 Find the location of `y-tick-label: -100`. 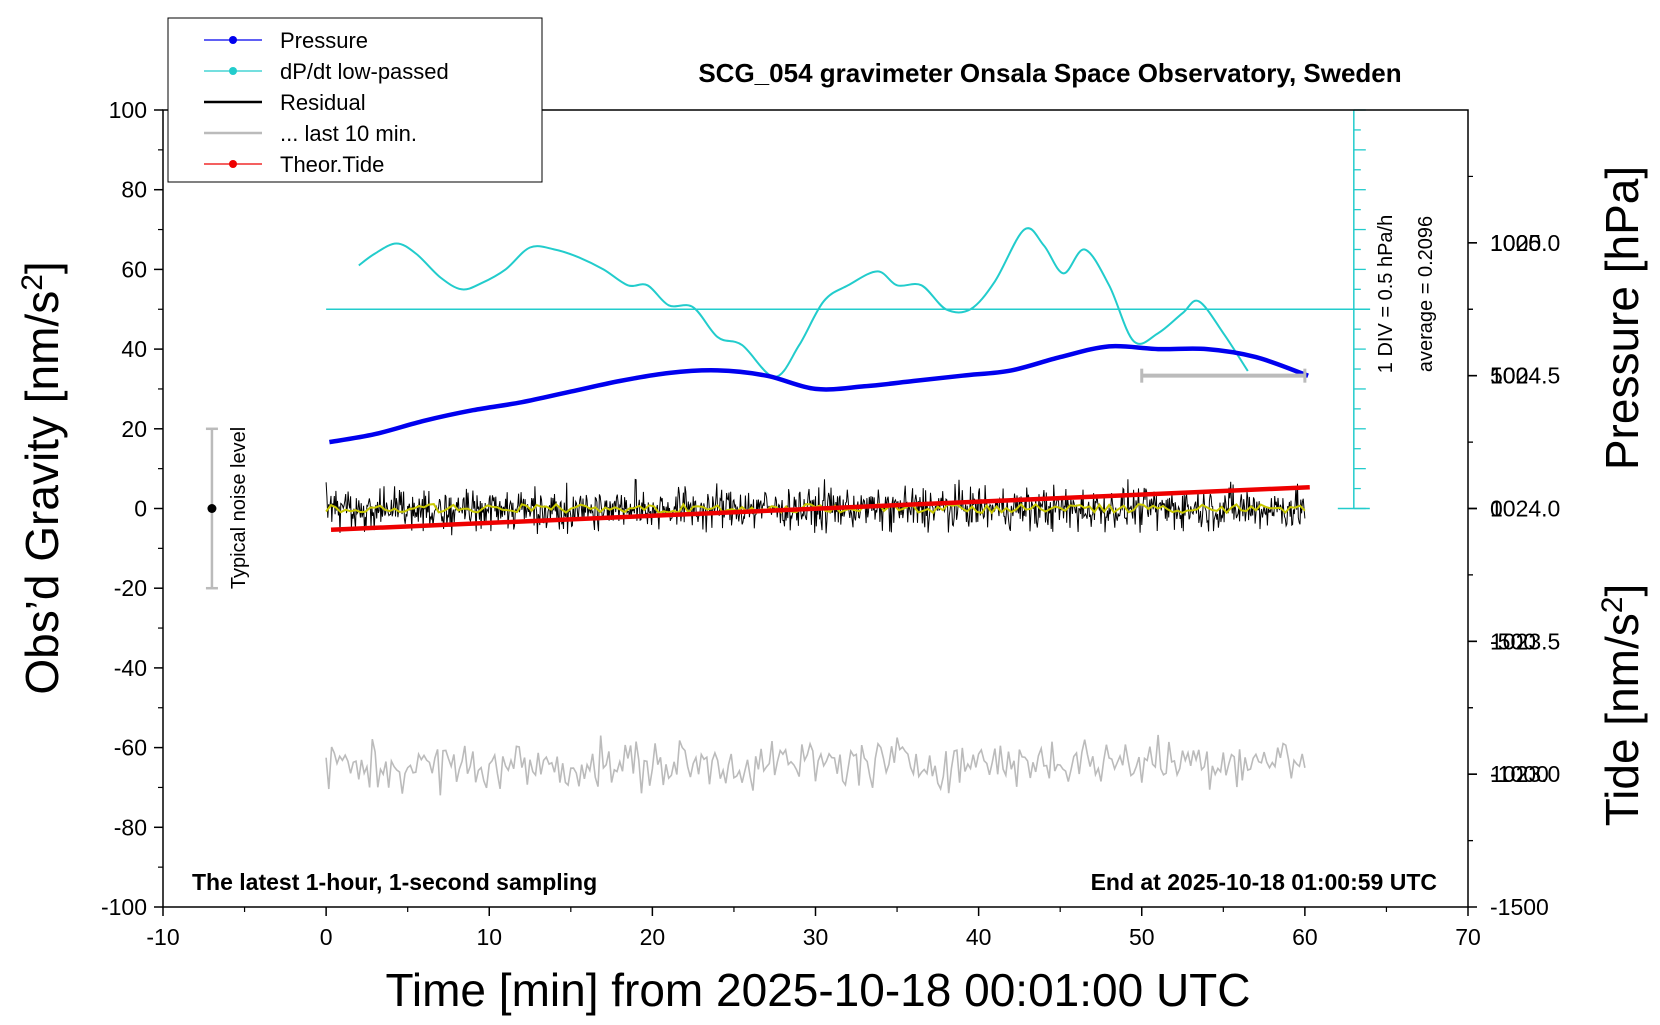

y-tick-label: -100 is located at coordinates (124, 907).